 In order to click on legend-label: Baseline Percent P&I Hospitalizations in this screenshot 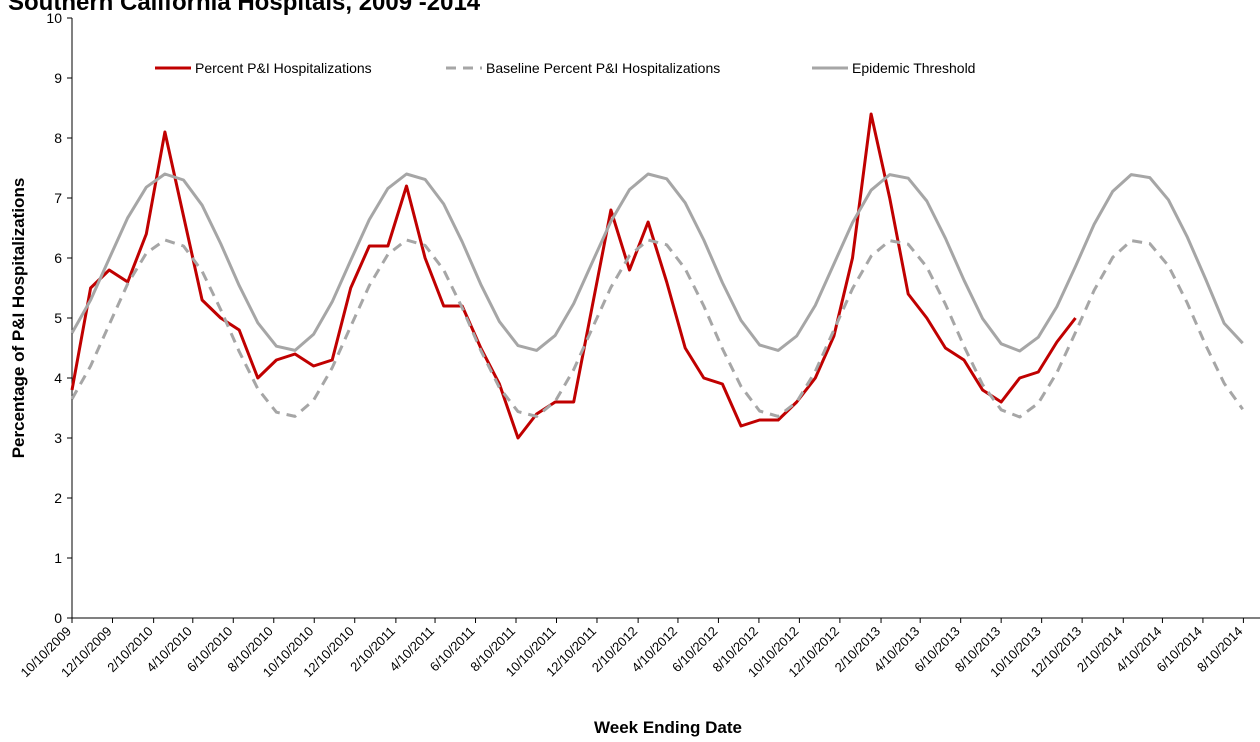, I will do `click(603, 68)`.